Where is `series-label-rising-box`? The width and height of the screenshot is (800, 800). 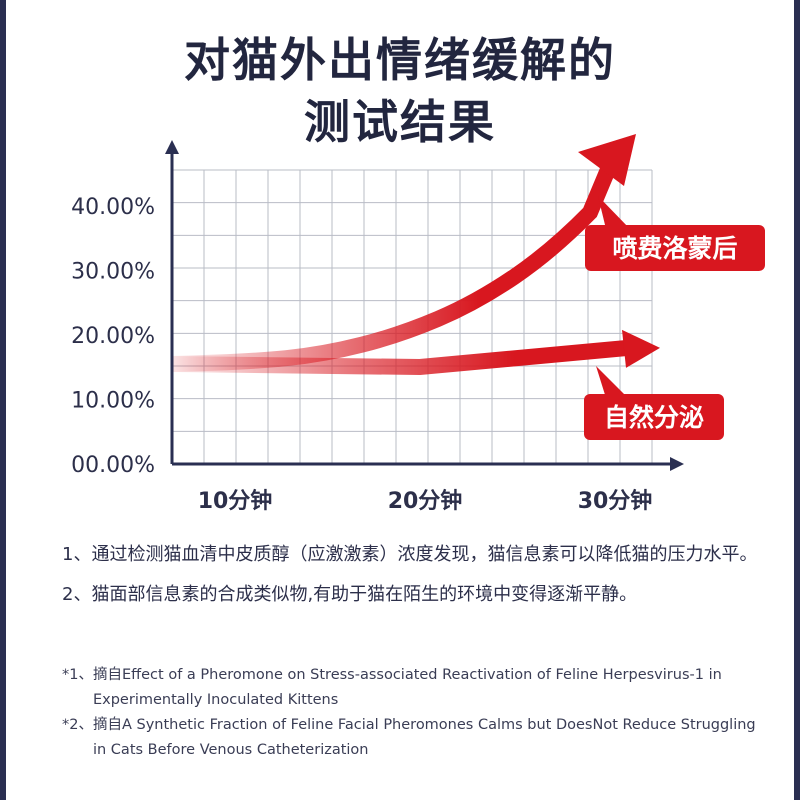 series-label-rising-box is located at coordinates (675, 248).